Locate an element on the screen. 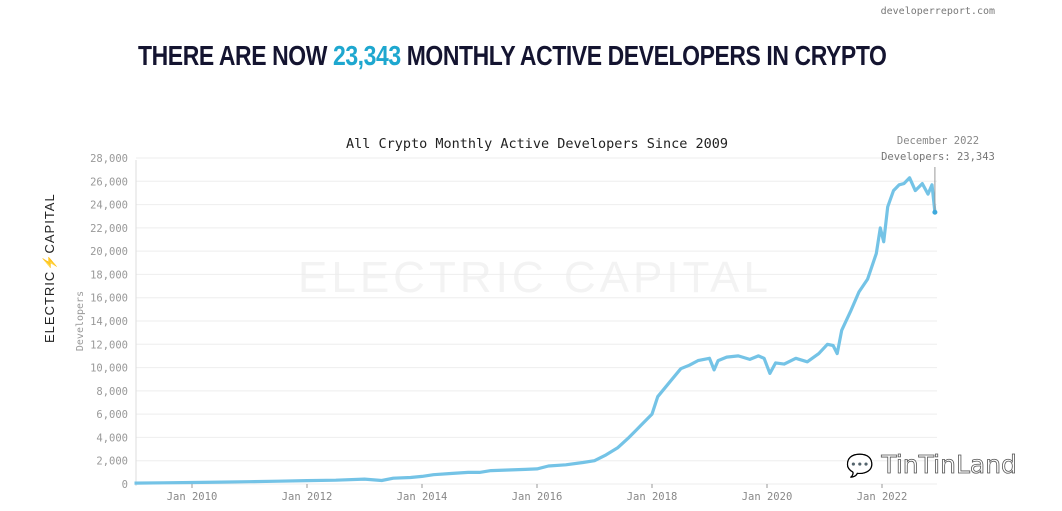 The image size is (1062, 511). wechat-icon: 💬 is located at coordinates (860, 467).